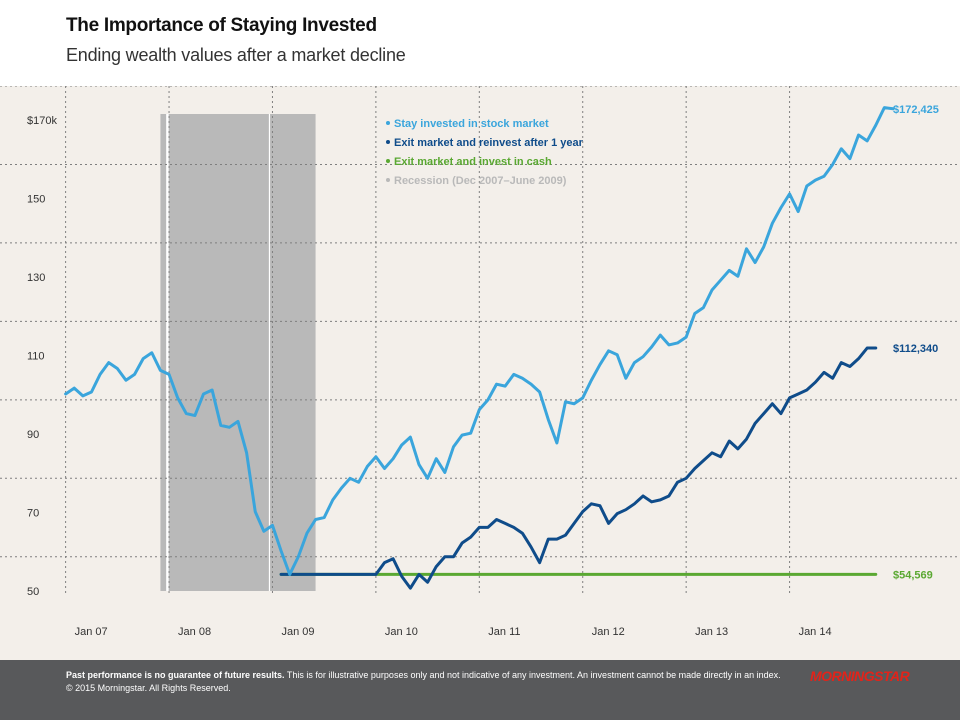 Image resolution: width=960 pixels, height=720 pixels. Describe the element at coordinates (221, 25) in the screenshot. I see `chart-title: The Importance of Staying Invested` at that location.